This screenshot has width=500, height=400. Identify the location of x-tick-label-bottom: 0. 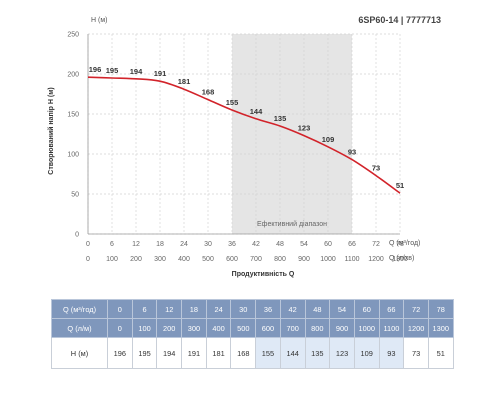
(88, 259).